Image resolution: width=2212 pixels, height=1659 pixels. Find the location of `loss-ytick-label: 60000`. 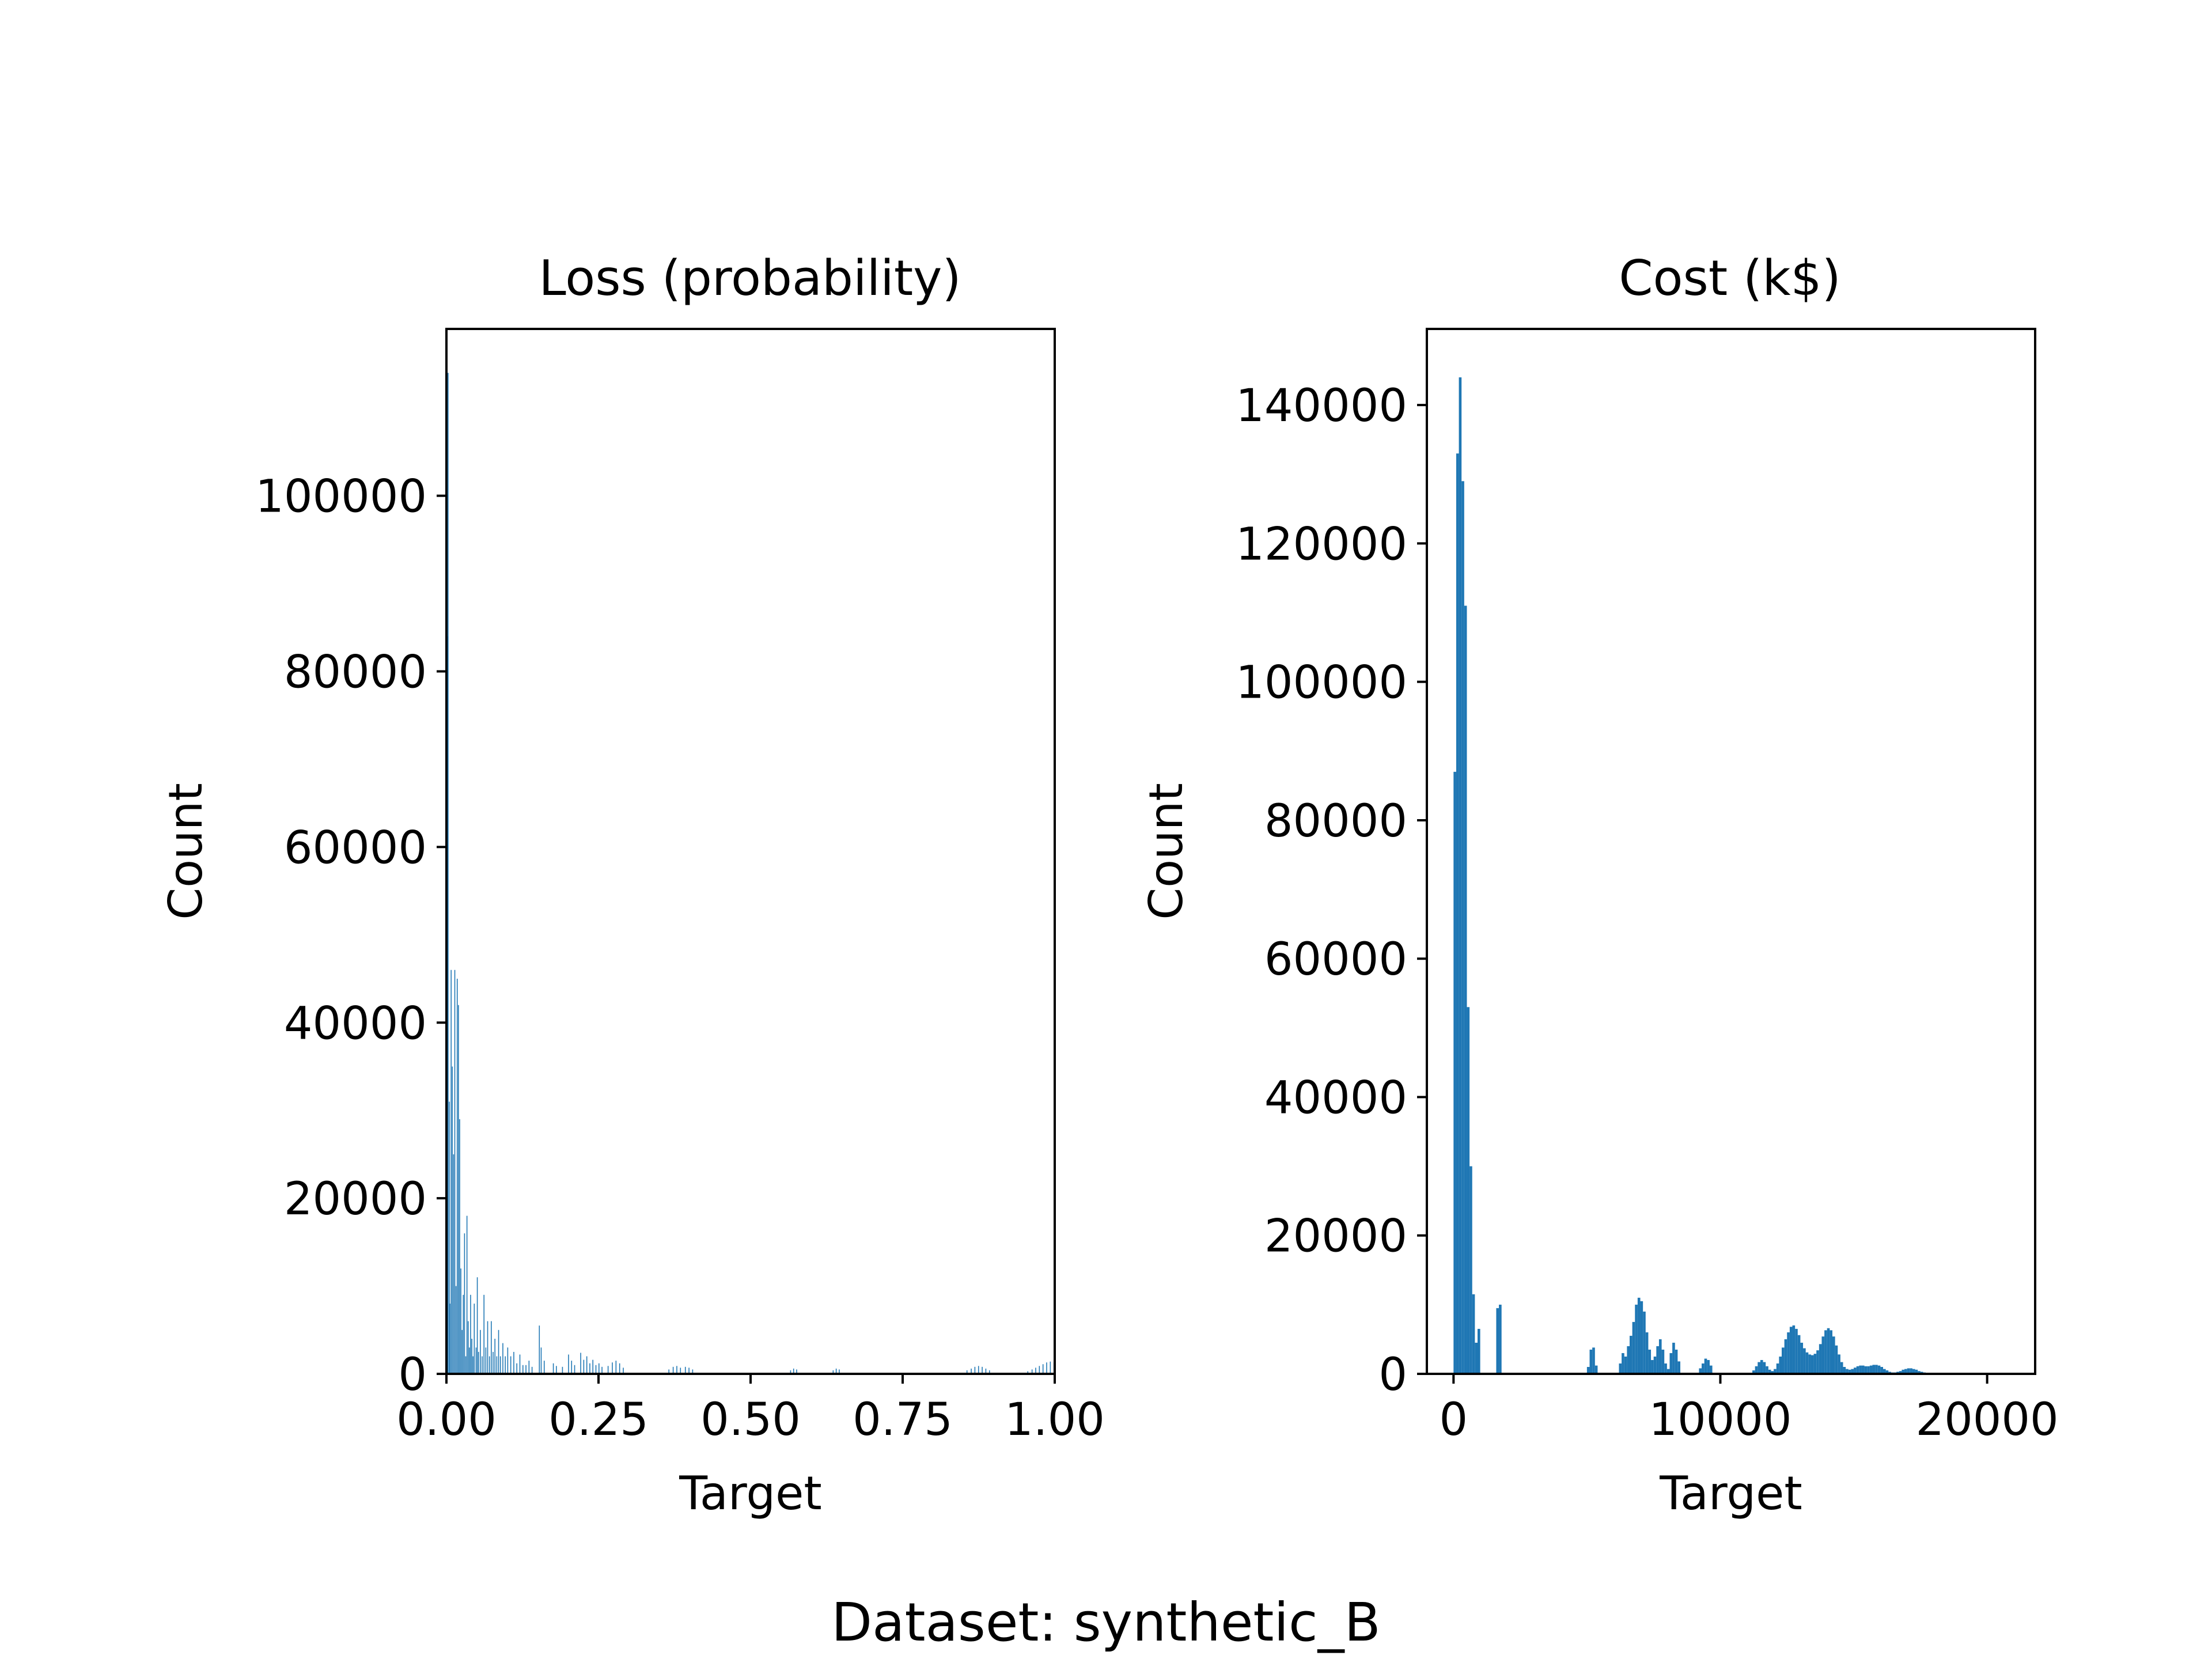

loss-ytick-label: 60000 is located at coordinates (355, 848).